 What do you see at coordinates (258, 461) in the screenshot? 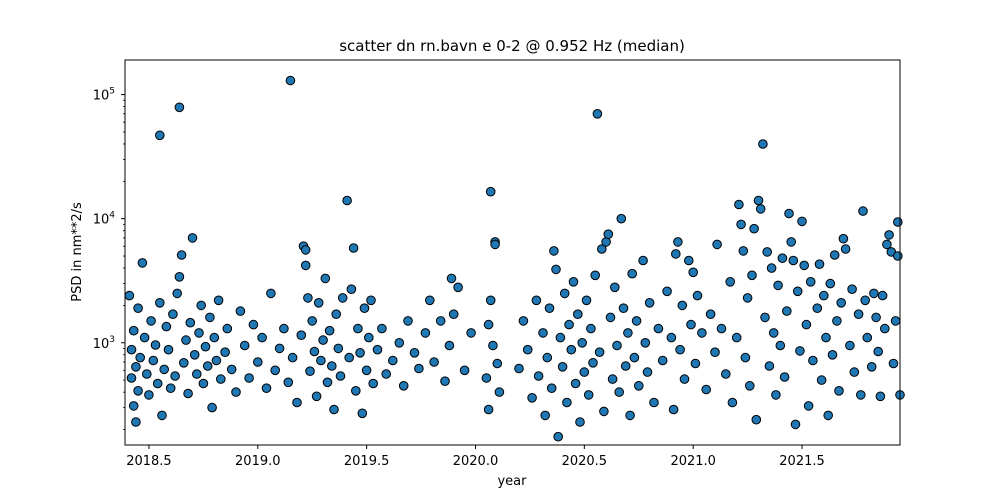
I see `x-tick-label: 2019.0` at bounding box center [258, 461].